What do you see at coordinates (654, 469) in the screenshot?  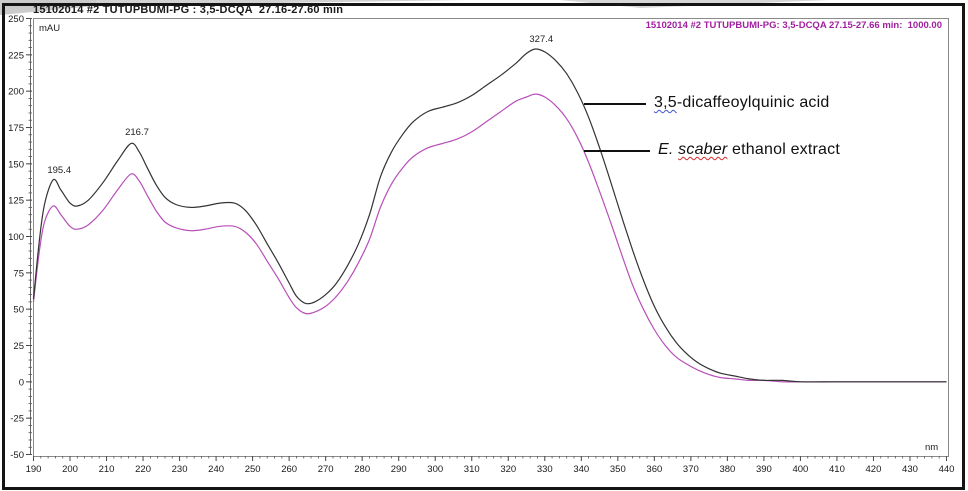 I see `x-tick-label: 360` at bounding box center [654, 469].